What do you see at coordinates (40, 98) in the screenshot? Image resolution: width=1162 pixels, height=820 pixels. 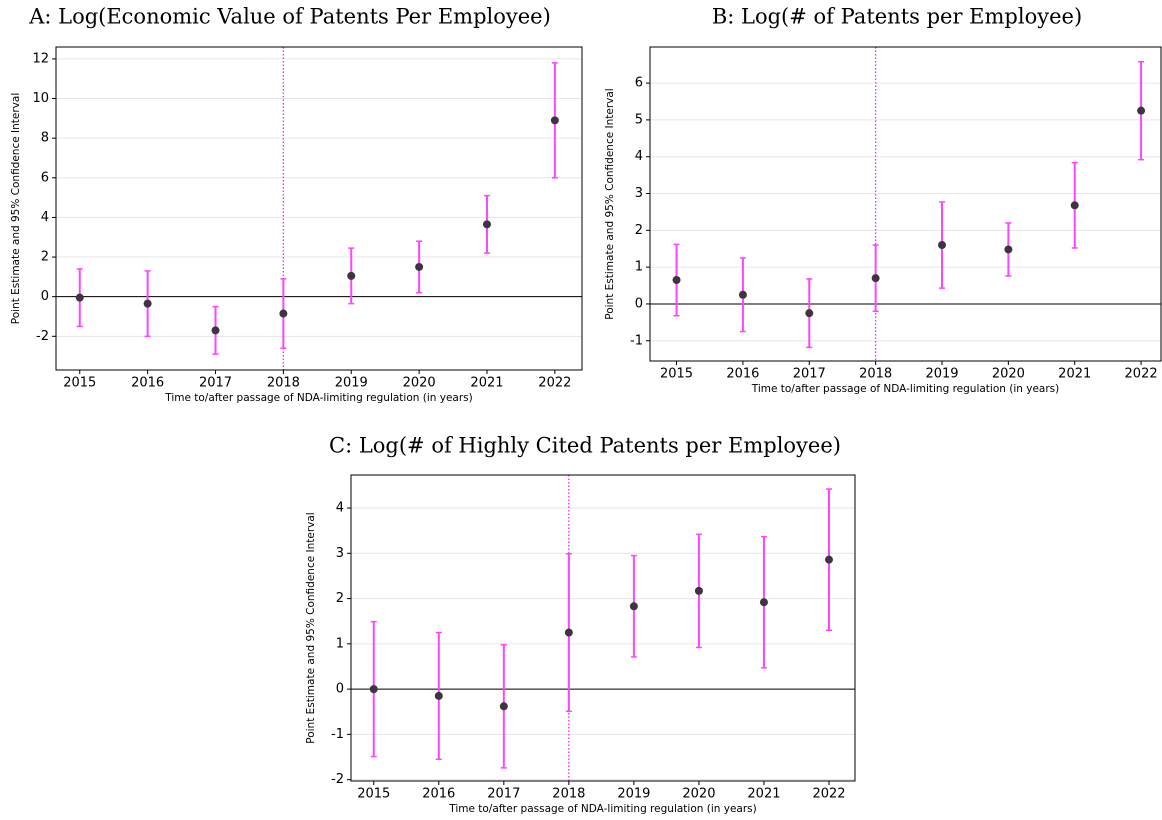 I see `y-tick-label: 10` at bounding box center [40, 98].